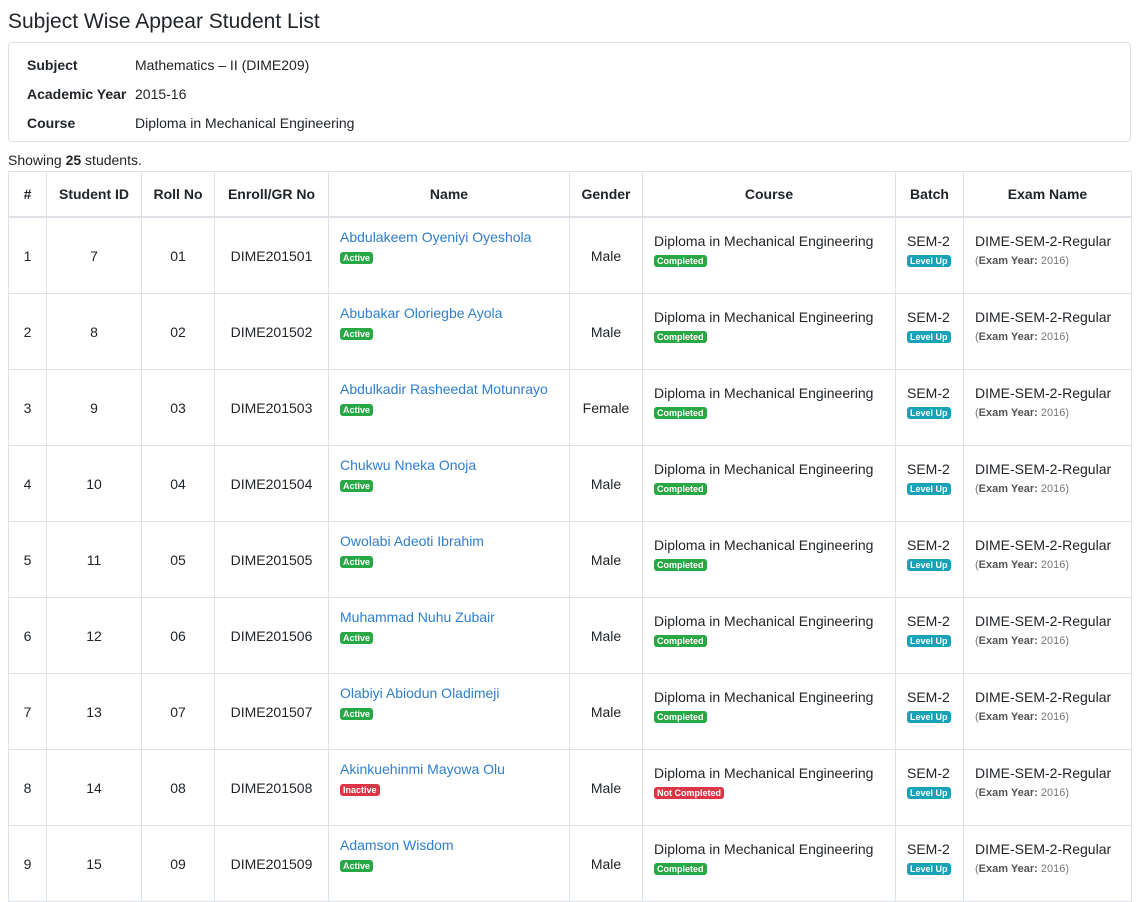  What do you see at coordinates (161, 94) in the screenshot?
I see `info-value: 2015-16` at bounding box center [161, 94].